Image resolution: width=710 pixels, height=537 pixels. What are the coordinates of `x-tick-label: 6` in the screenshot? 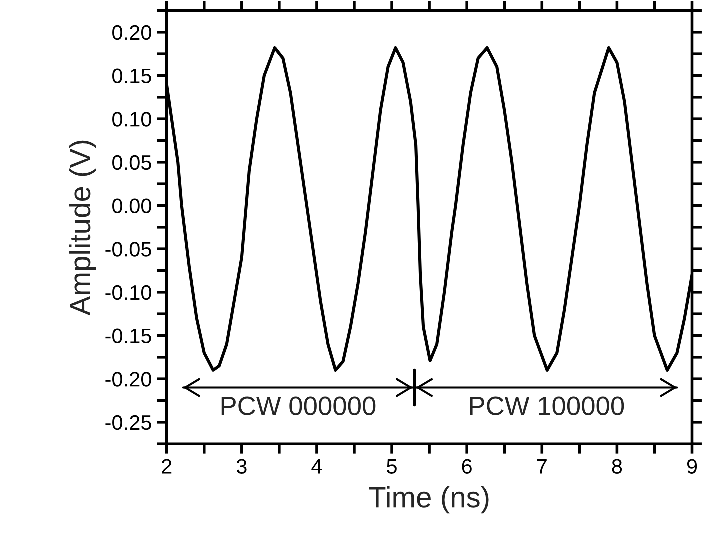 It's located at (467, 466).